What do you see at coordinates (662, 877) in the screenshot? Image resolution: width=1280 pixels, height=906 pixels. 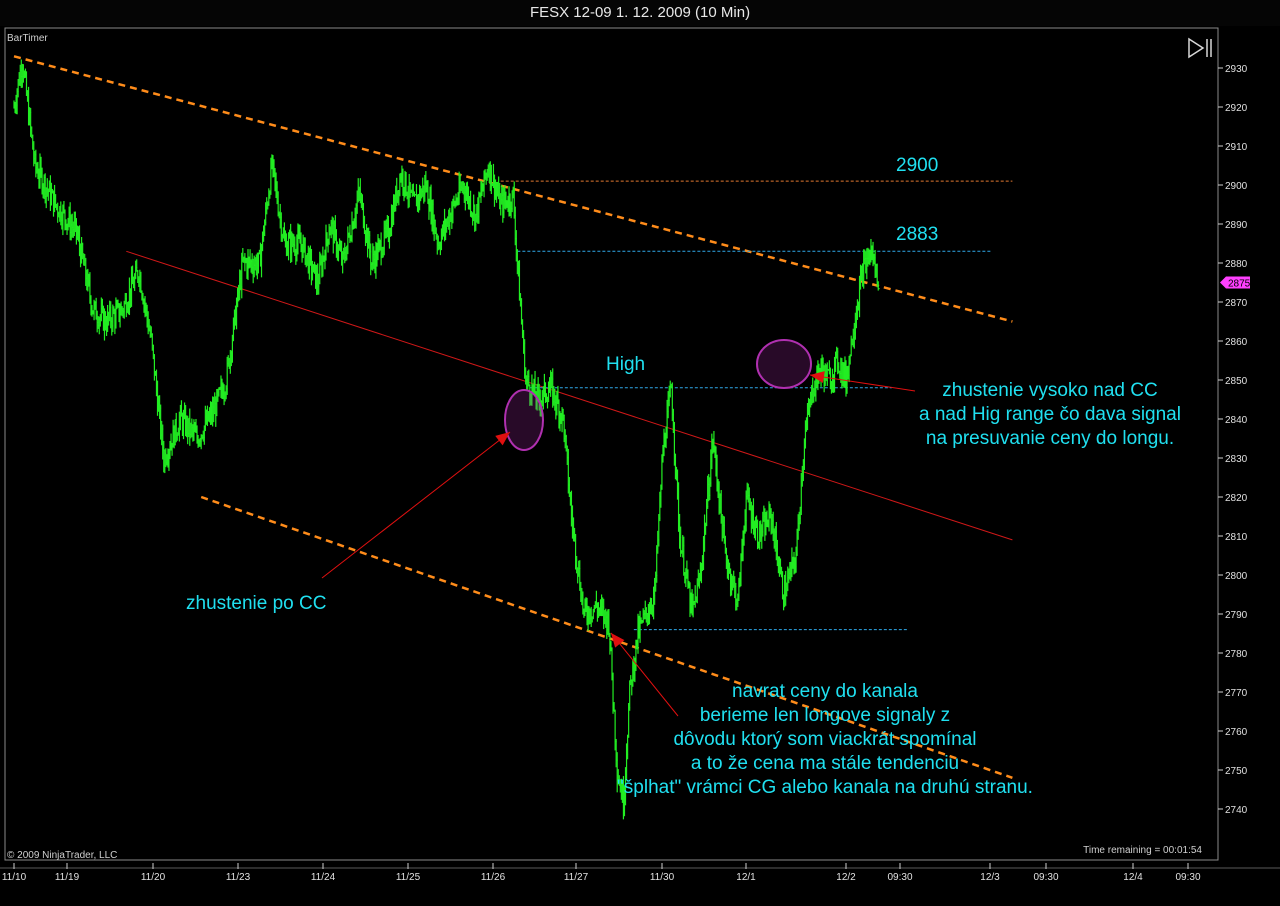 I see `x-tick-label: 11/30` at bounding box center [662, 877].